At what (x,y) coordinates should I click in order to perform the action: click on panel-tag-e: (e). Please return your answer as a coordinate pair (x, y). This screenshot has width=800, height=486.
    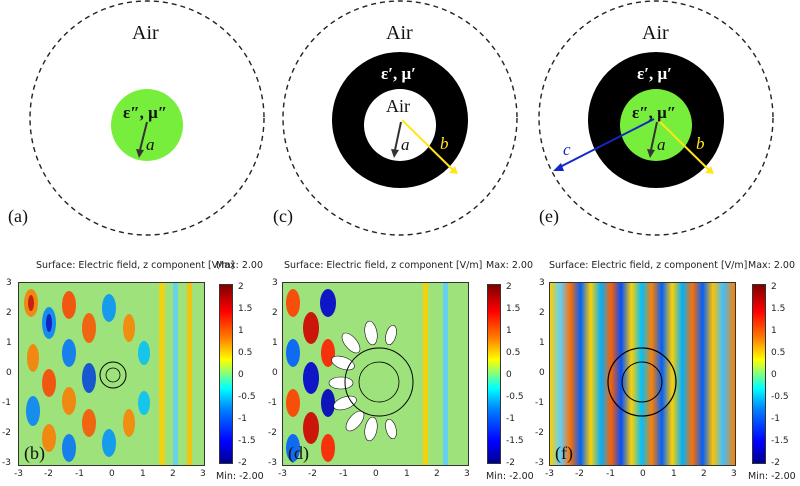
    Looking at the image, I should click on (549, 216).